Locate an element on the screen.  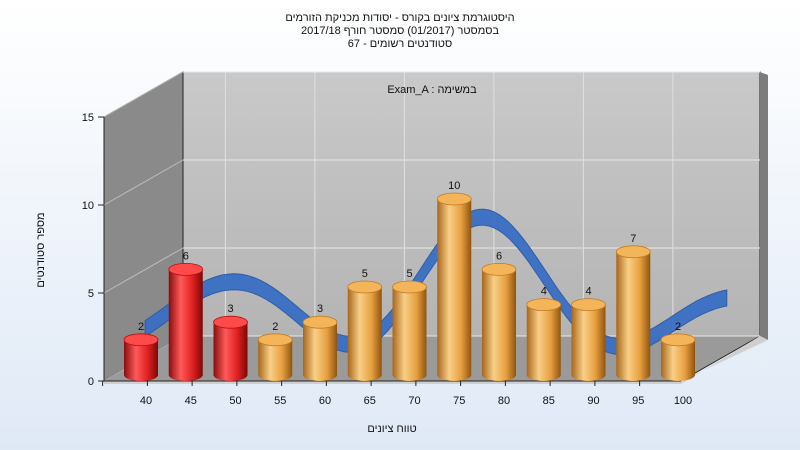
x-tick-label: 95 is located at coordinates (638, 401).